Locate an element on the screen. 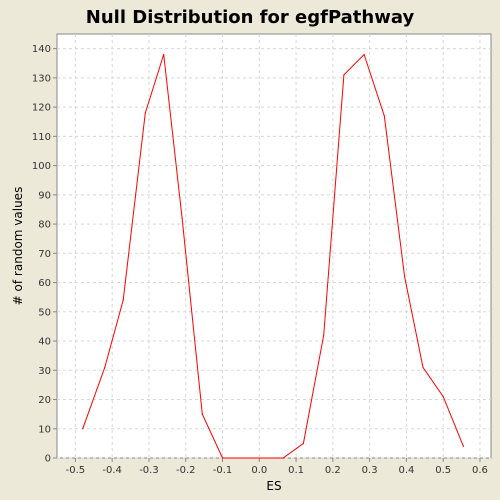 The height and width of the screenshot is (500, 500). y-tick-label: 60 is located at coordinates (44, 283).